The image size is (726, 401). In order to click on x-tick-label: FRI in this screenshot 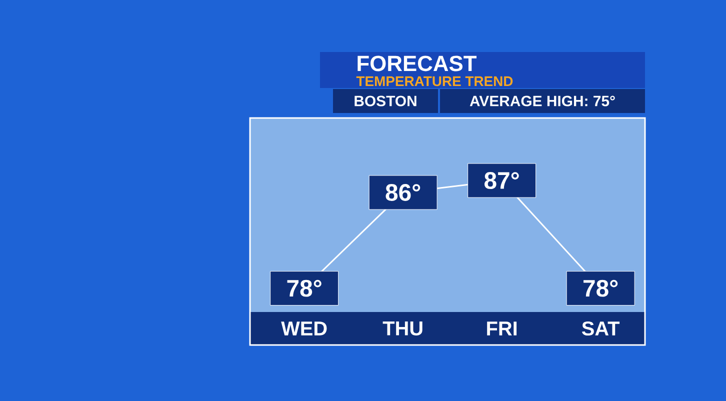, I will do `click(502, 329)`.